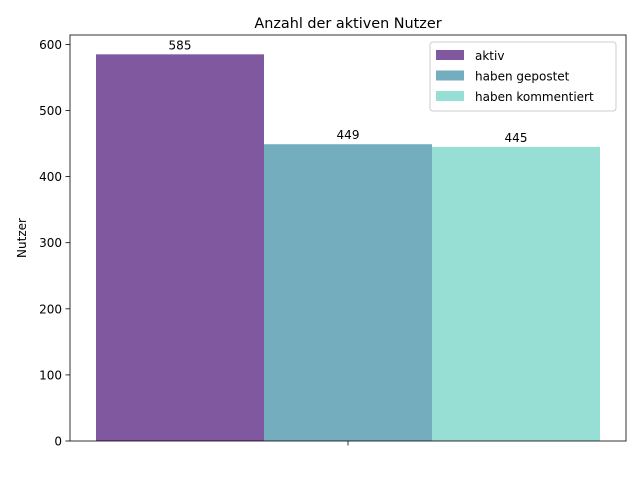 The width and height of the screenshot is (640, 484). I want to click on data-label: 449, so click(348, 135).